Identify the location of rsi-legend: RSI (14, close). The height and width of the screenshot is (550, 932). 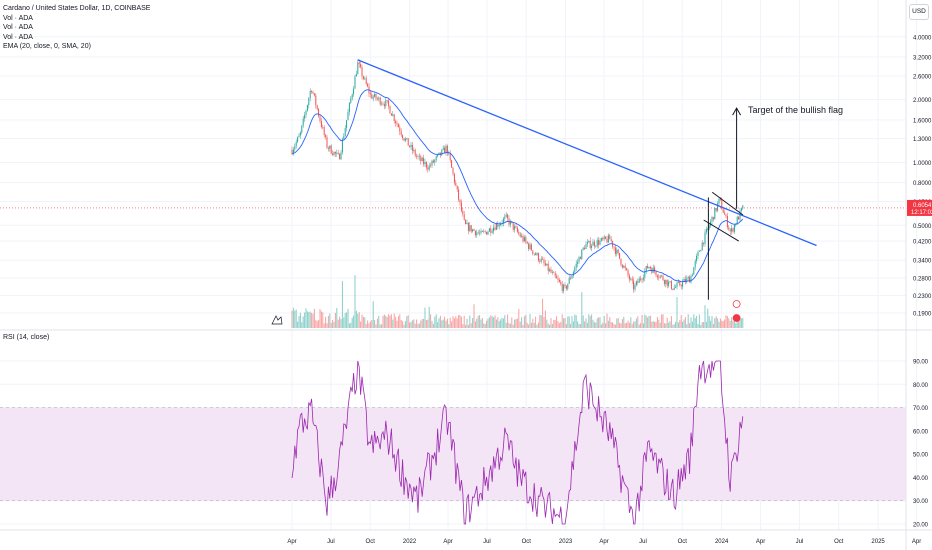
(26, 337).